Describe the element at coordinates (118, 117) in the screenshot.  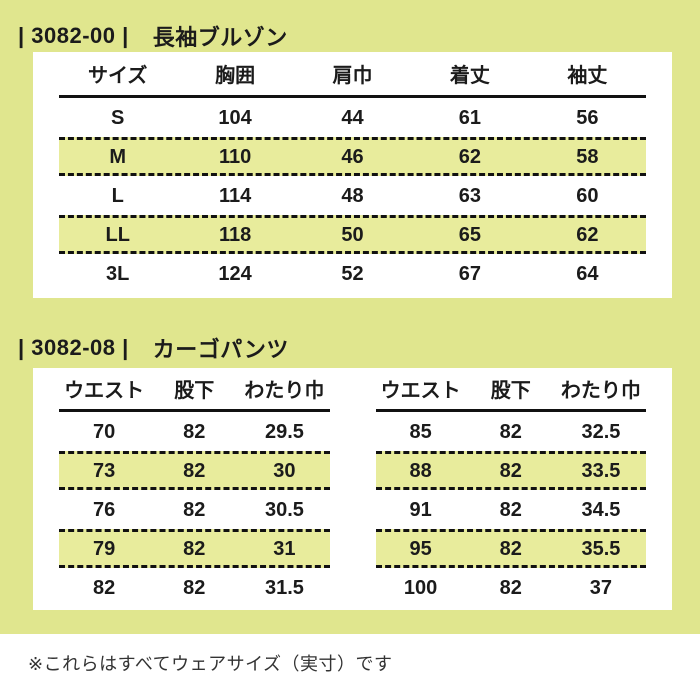
I see `cell-size: S` at that location.